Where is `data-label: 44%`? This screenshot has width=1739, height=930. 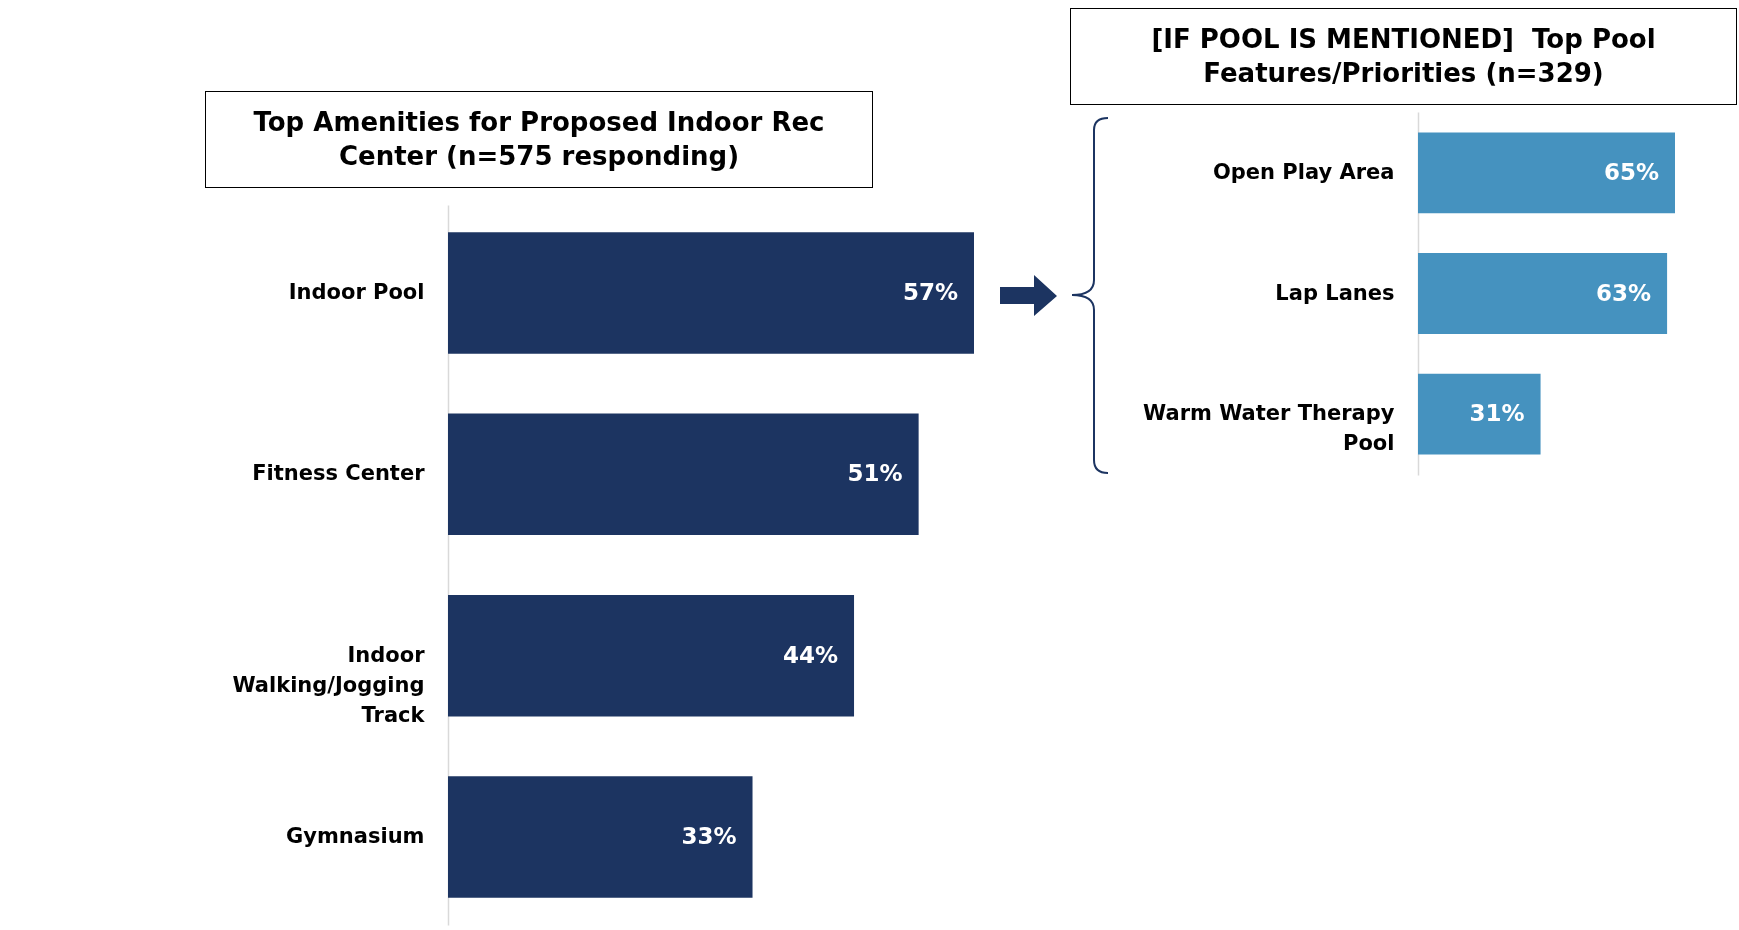
data-label: 44% is located at coordinates (810, 654).